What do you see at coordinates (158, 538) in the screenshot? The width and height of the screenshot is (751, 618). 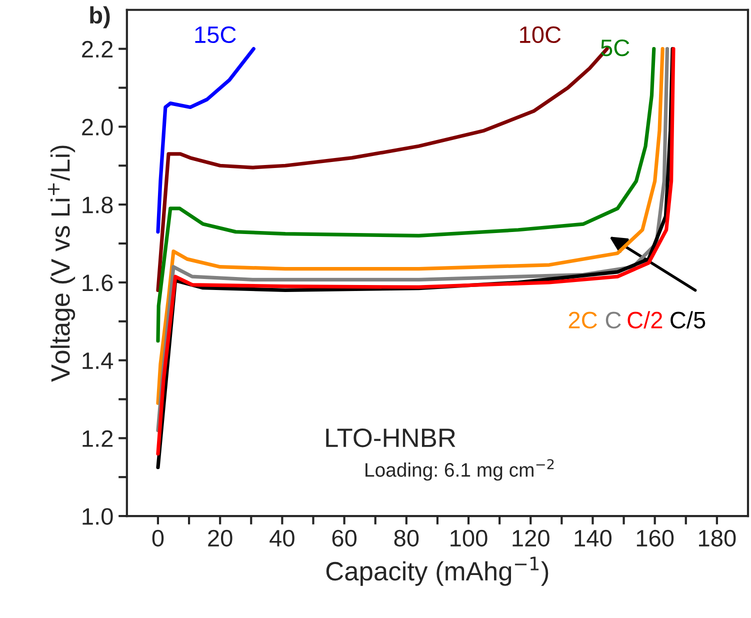 I see `x-tick-label: 0` at bounding box center [158, 538].